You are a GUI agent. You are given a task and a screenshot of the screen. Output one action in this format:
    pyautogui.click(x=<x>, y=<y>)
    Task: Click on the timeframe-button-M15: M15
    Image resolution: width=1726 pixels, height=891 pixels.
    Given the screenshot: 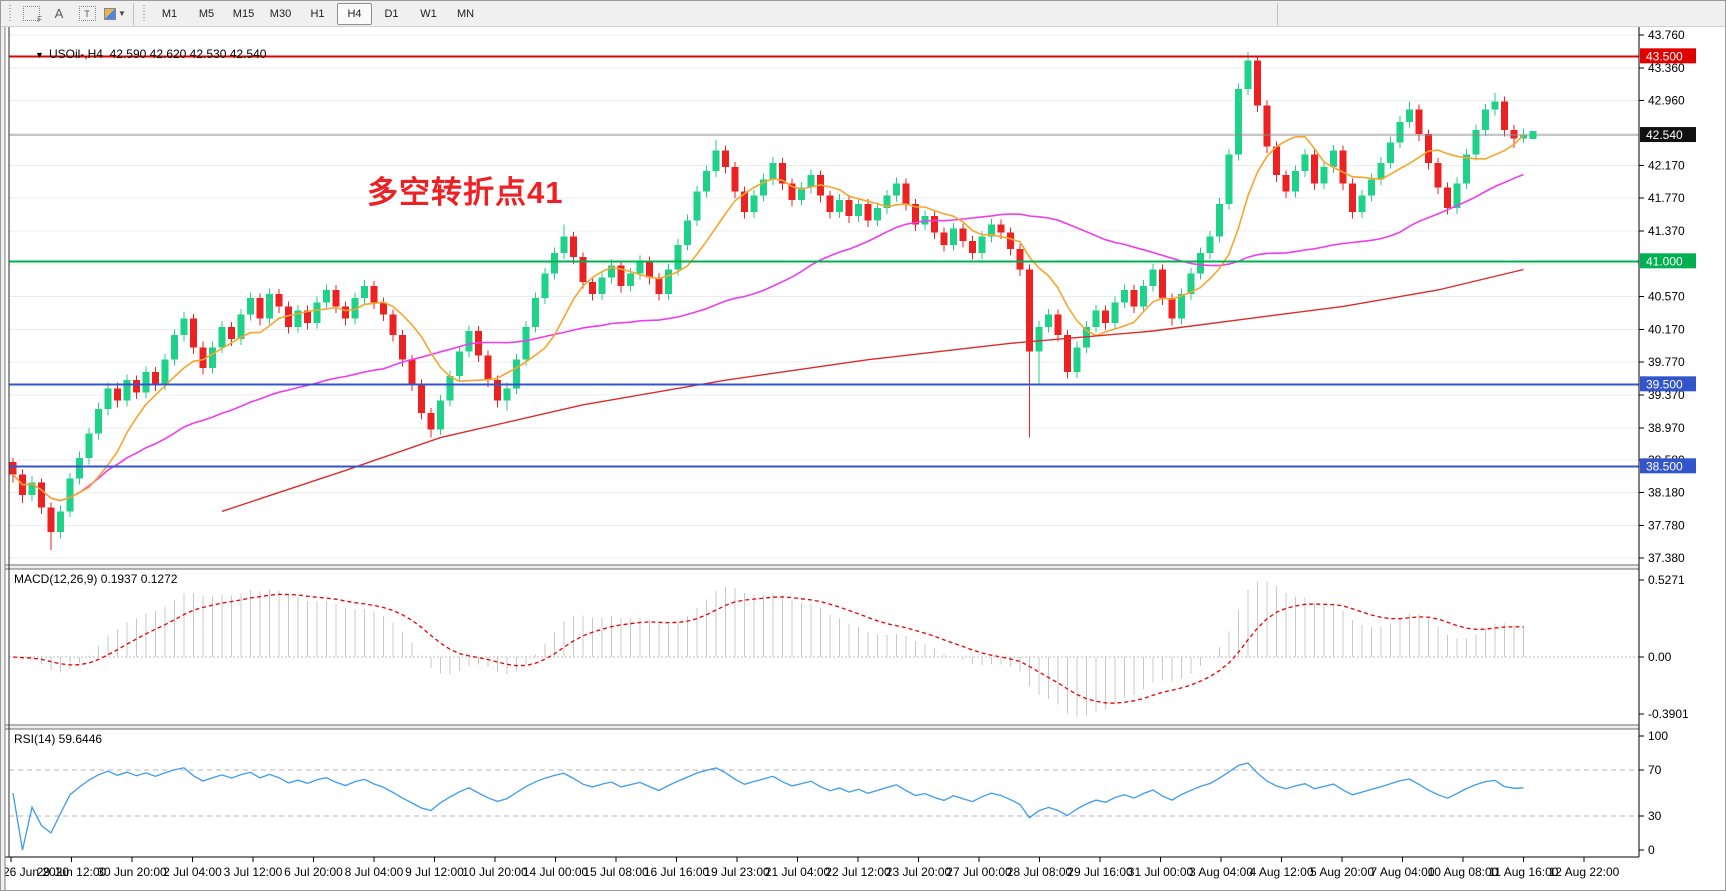 What is the action you would take?
    pyautogui.click(x=243, y=13)
    